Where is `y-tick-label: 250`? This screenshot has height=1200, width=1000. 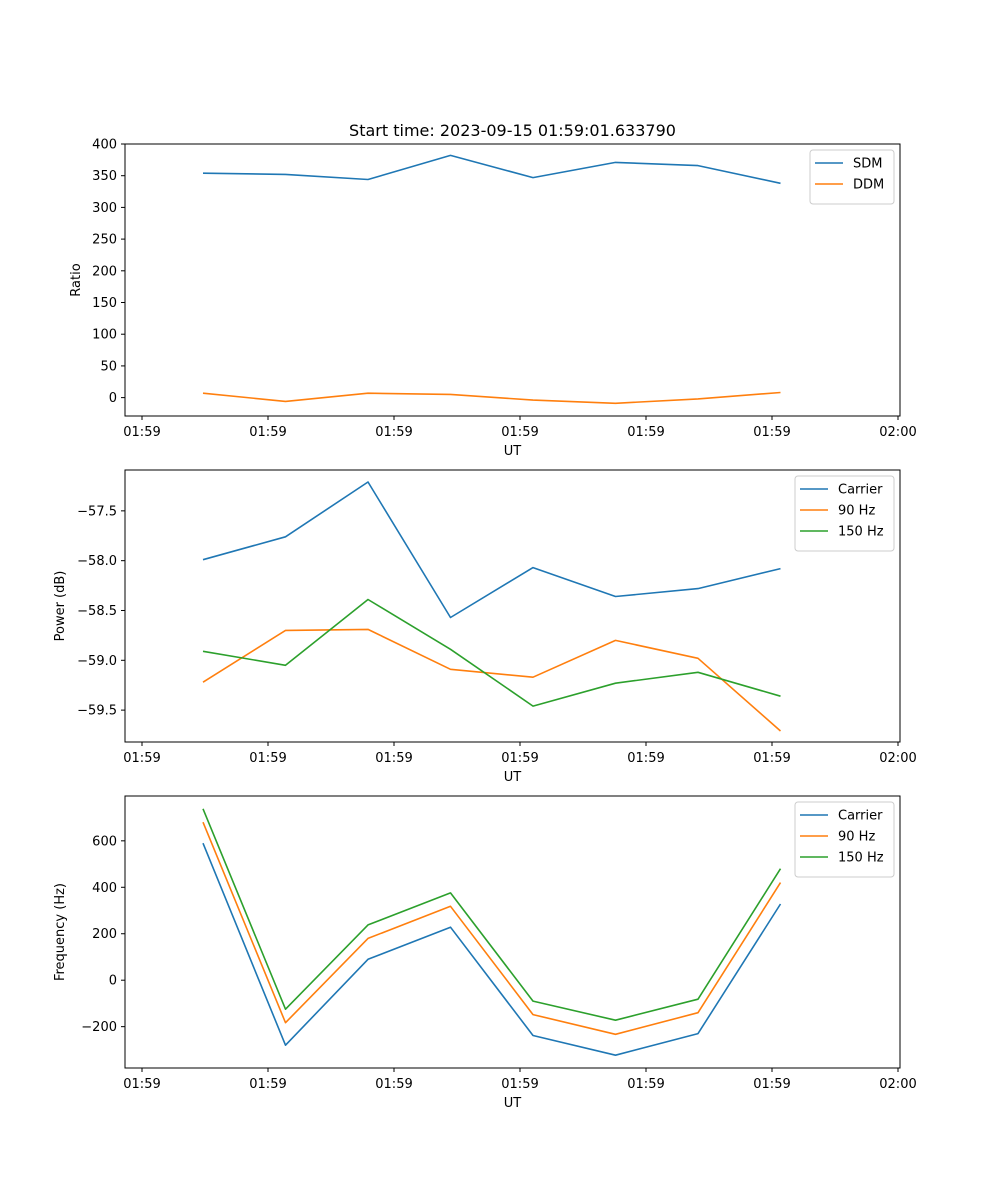
y-tick-label: 250 is located at coordinates (104, 240).